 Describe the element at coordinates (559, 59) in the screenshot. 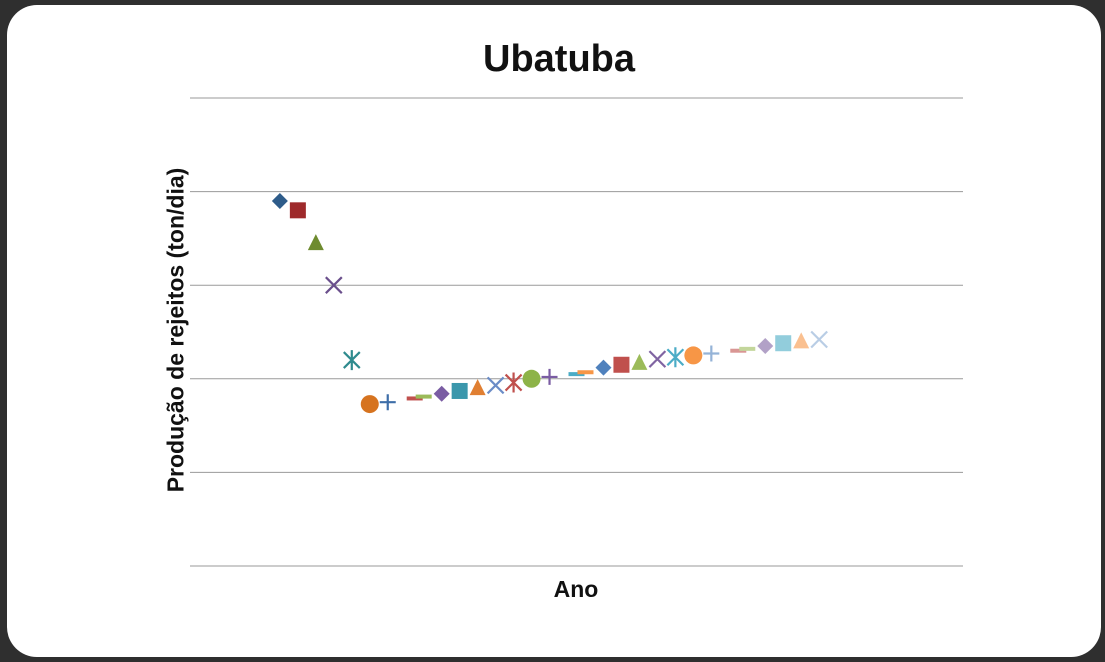

I see `chart-title: Ubatuba` at that location.